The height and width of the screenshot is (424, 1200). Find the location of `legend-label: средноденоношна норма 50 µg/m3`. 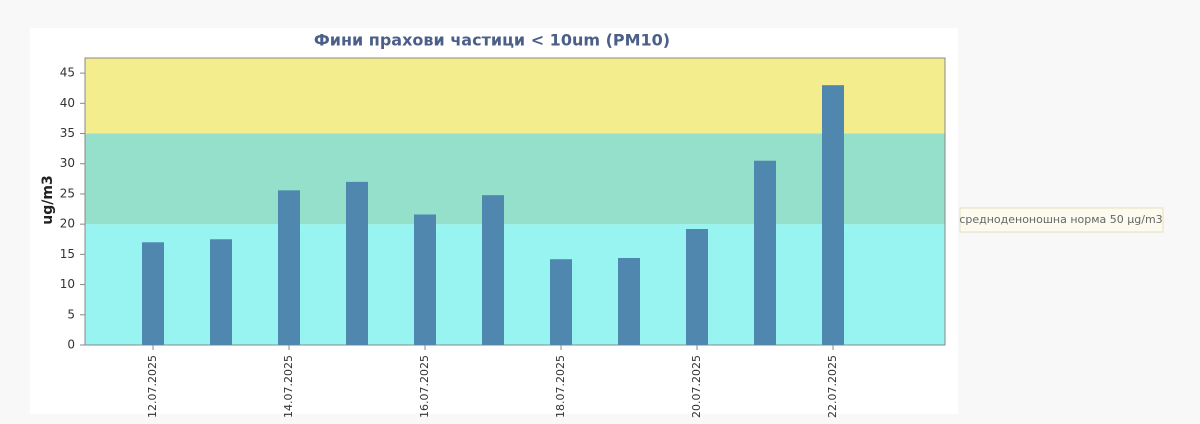

legend-label: средноденоношна норма 50 µg/m3 is located at coordinates (1060, 219).